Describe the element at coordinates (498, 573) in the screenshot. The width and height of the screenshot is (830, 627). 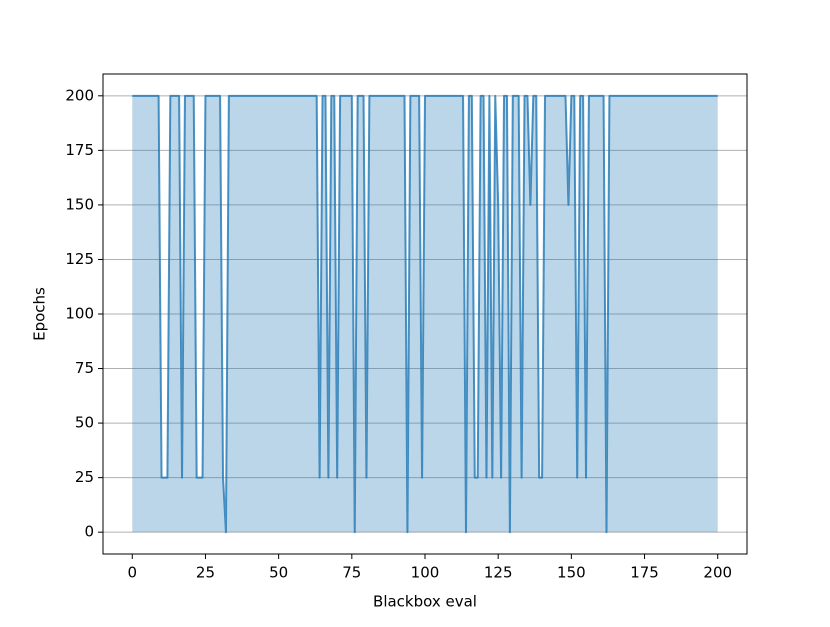
I see `x-tick-label: 125` at that location.